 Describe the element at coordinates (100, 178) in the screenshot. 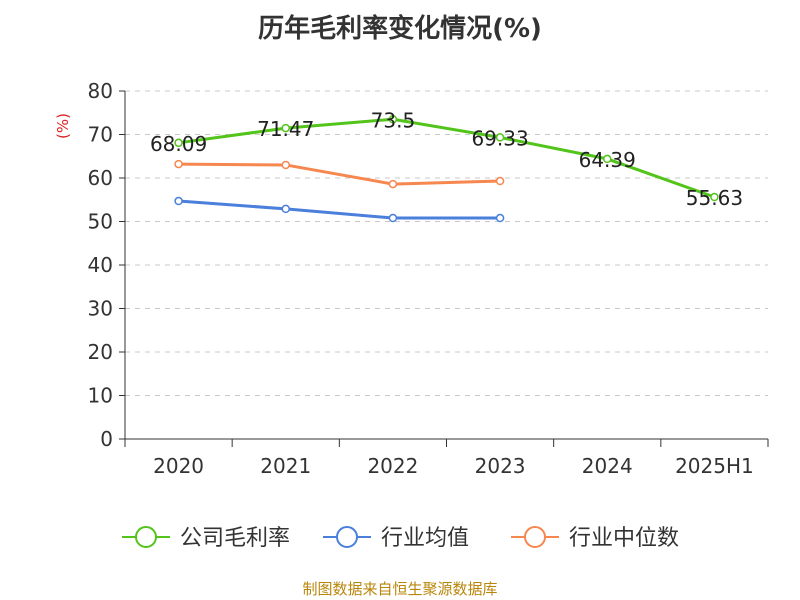

I see `y-tick-label: 60` at that location.